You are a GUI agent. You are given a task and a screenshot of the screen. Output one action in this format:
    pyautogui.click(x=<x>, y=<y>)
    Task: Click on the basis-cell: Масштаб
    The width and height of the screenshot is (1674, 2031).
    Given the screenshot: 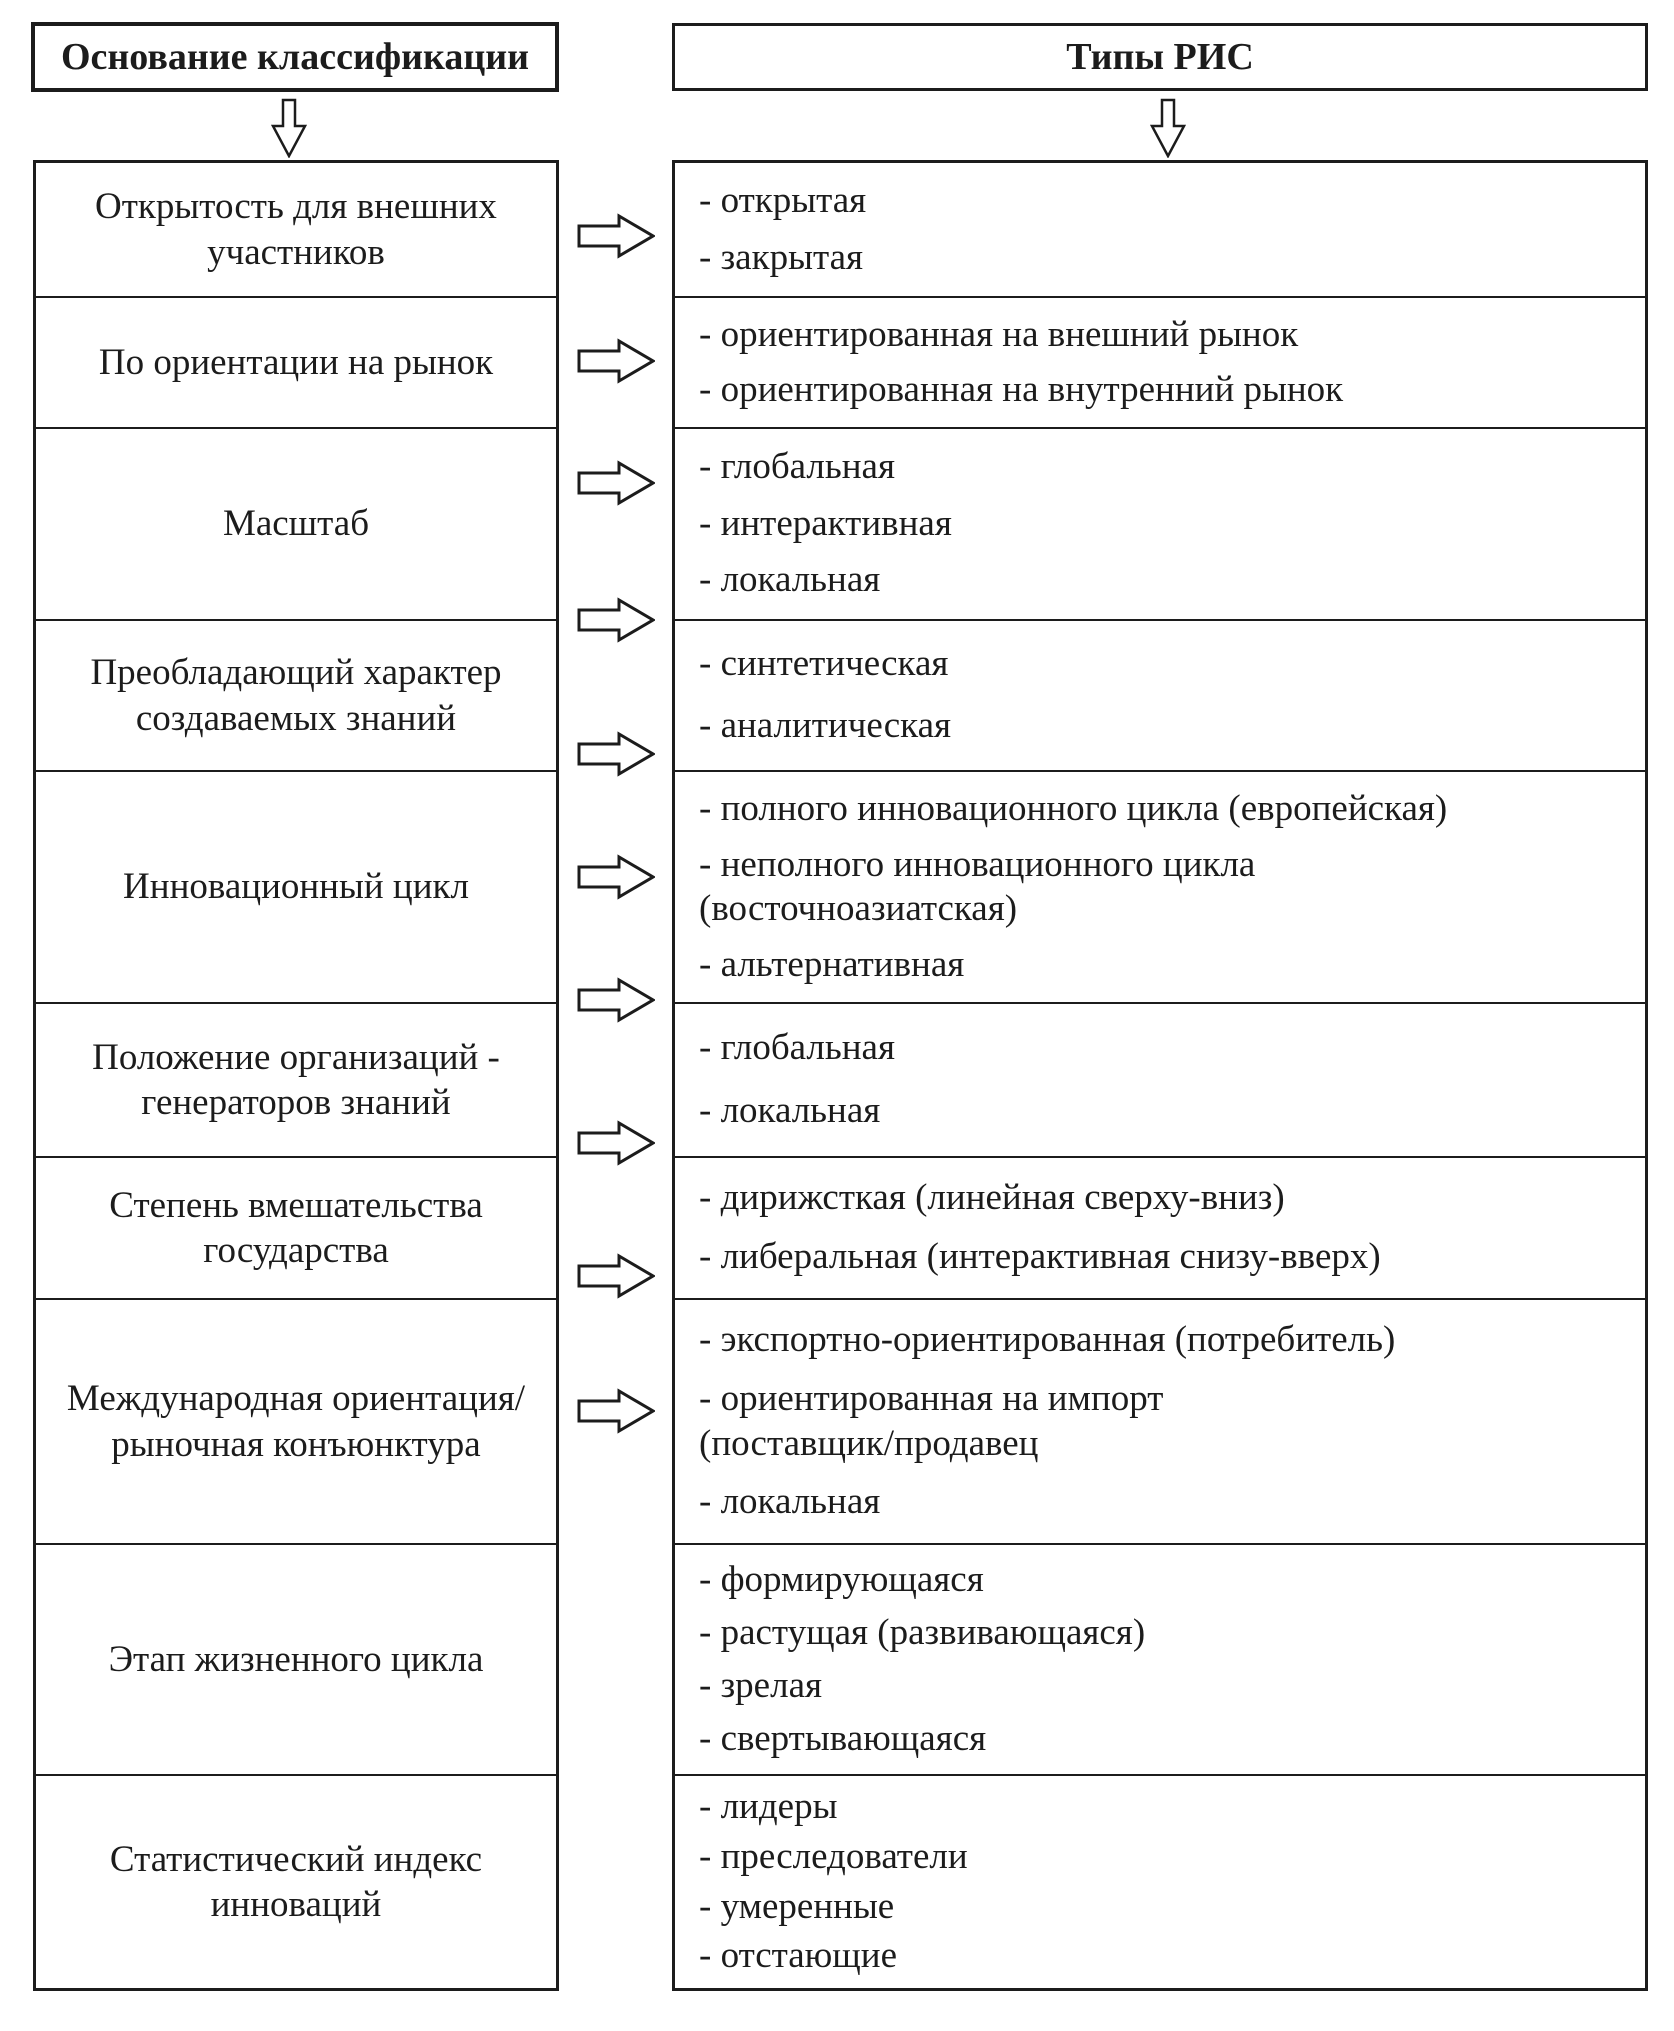 What is the action you would take?
    pyautogui.click(x=296, y=523)
    